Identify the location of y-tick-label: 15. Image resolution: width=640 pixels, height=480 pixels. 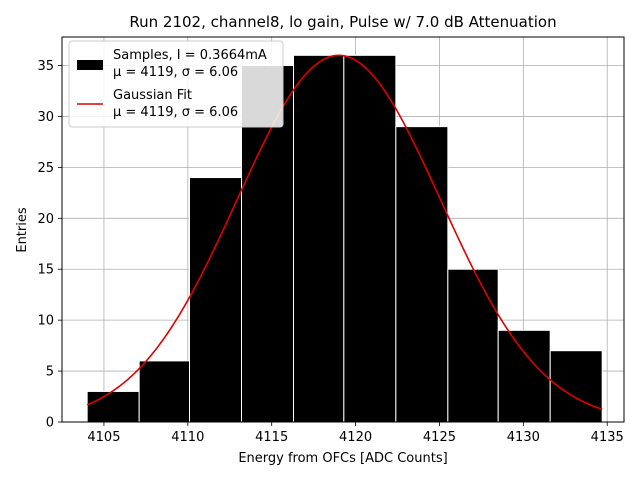
(45, 270).